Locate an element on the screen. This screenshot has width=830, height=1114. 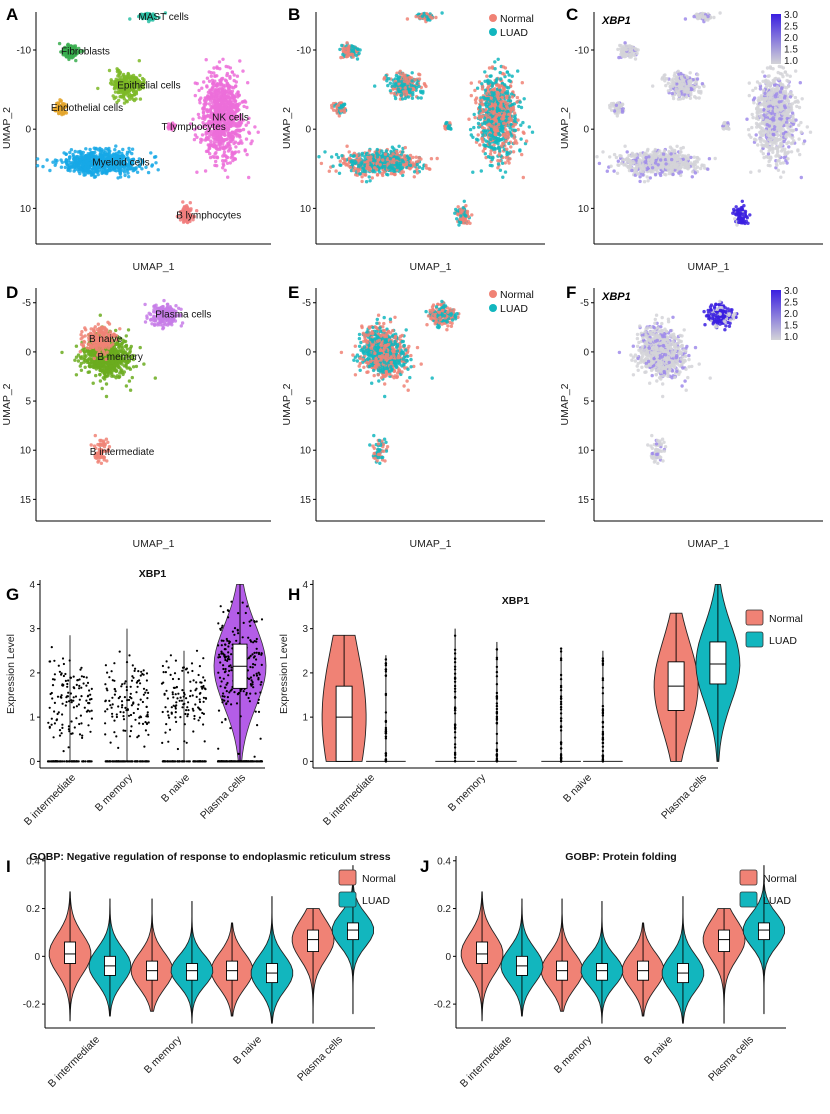
panel-label-a: A is located at coordinates (12, 14).